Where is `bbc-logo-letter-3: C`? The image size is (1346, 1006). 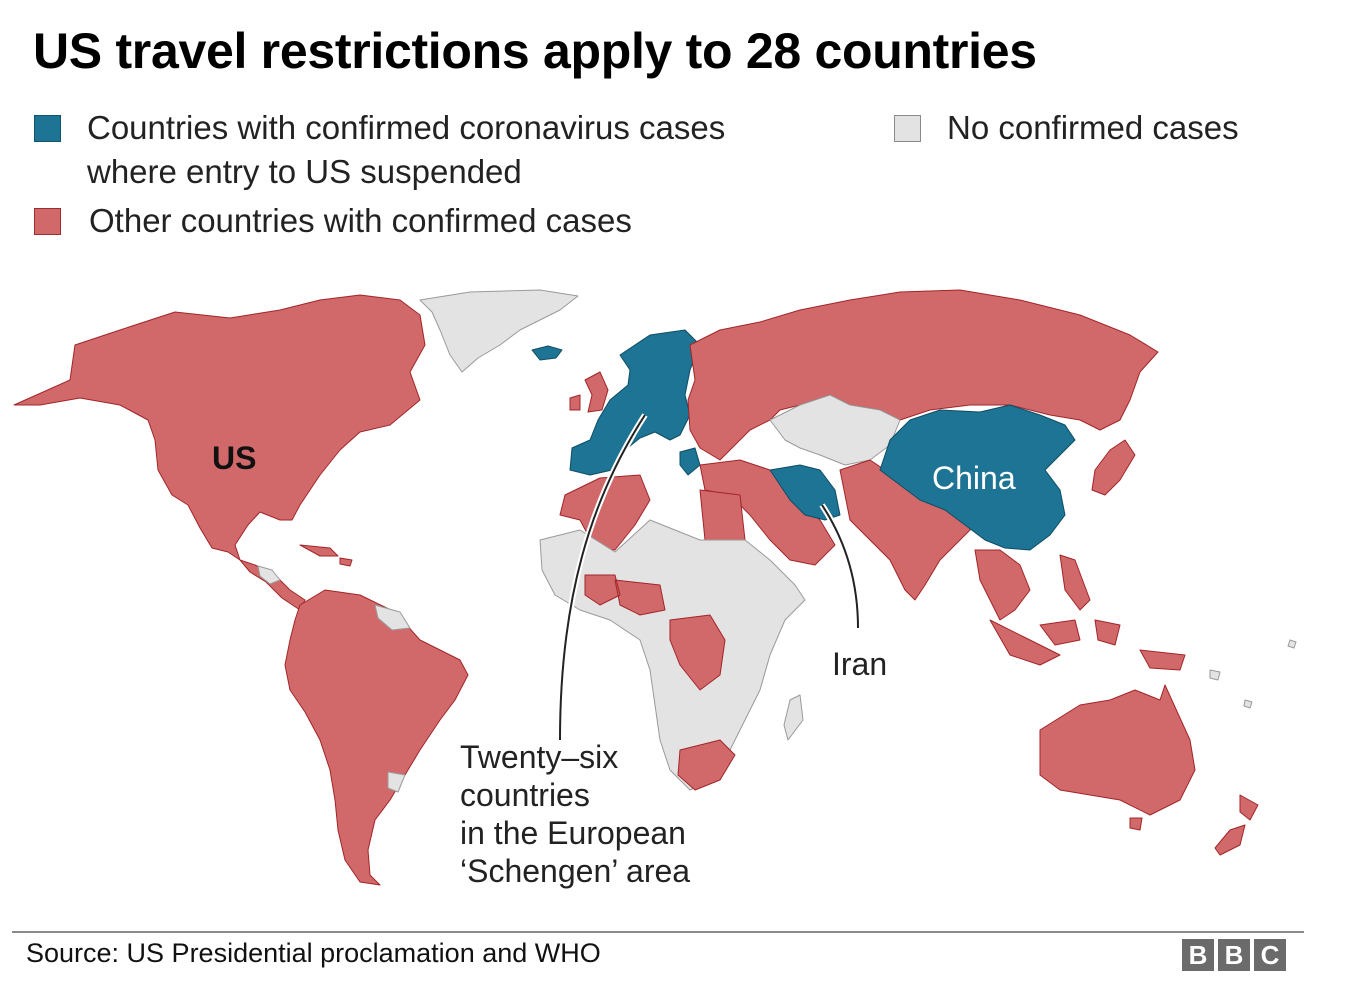
bbc-logo-letter-3: C is located at coordinates (1270, 955).